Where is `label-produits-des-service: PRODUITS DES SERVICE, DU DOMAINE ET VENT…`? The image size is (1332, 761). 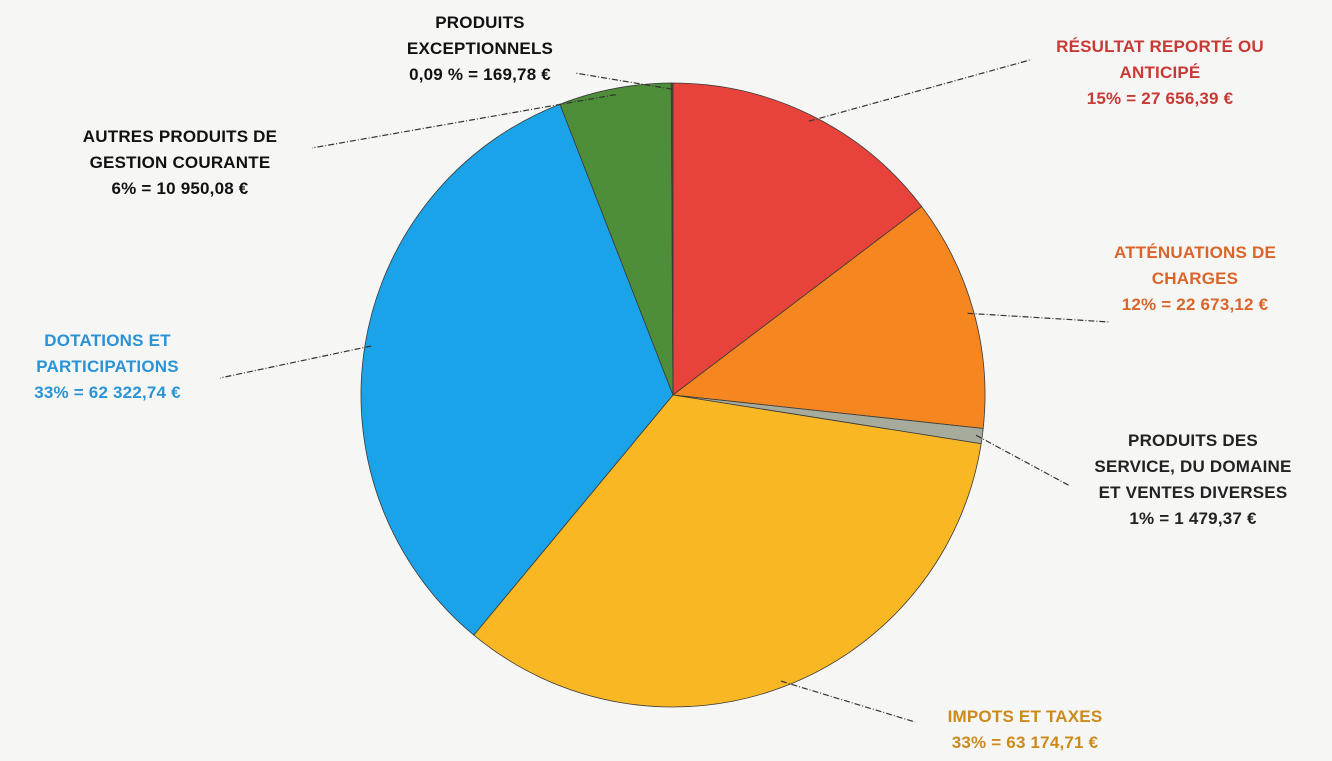
label-produits-des-service: PRODUITS DES SERVICE, DU DOMAINE ET VENT… is located at coordinates (1193, 480).